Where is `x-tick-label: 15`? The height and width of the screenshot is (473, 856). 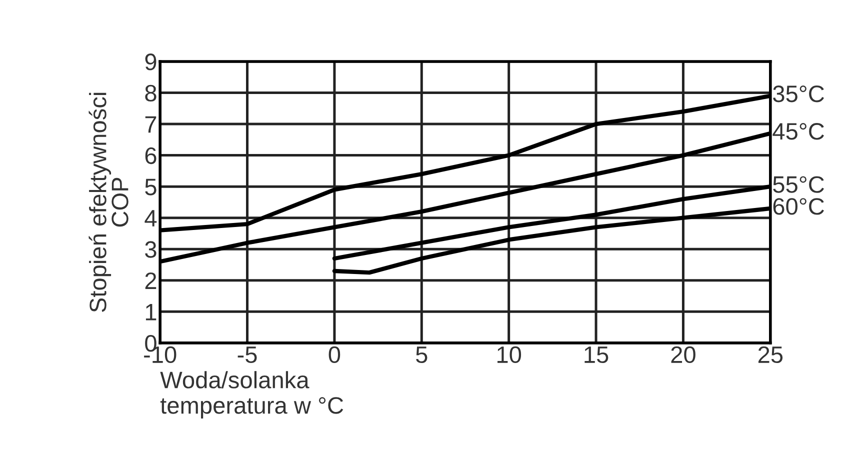
x-tick-label: 15 is located at coordinates (596, 355).